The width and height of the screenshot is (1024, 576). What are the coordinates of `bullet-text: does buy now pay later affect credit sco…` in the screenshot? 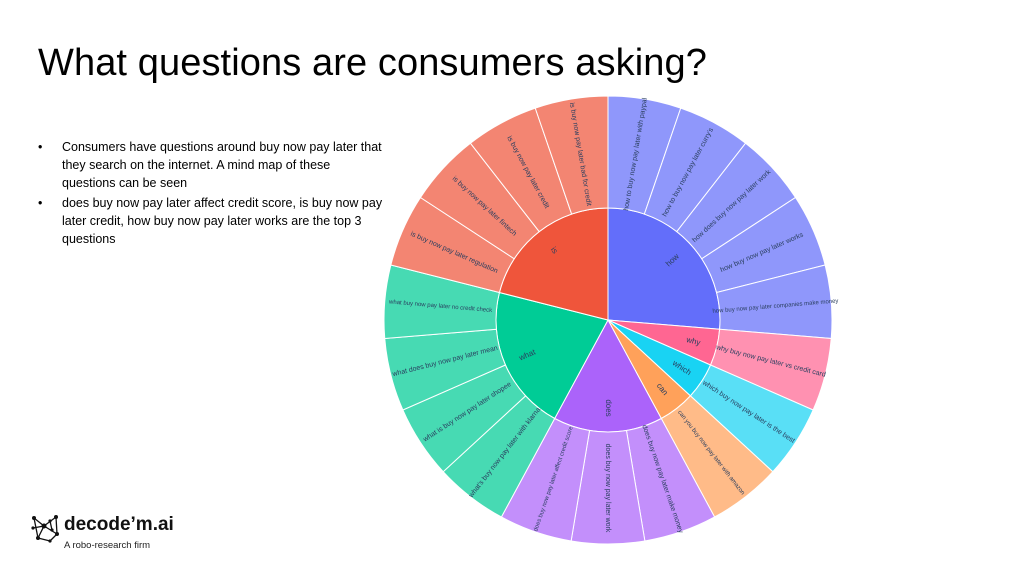 It's located at (222, 221).